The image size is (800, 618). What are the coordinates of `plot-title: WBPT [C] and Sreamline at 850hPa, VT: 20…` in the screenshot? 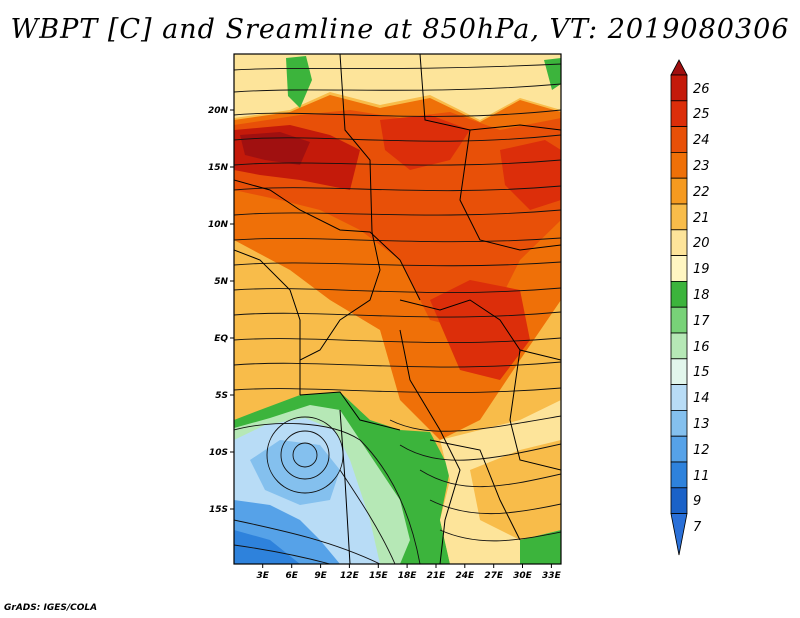 It's located at (400, 29).